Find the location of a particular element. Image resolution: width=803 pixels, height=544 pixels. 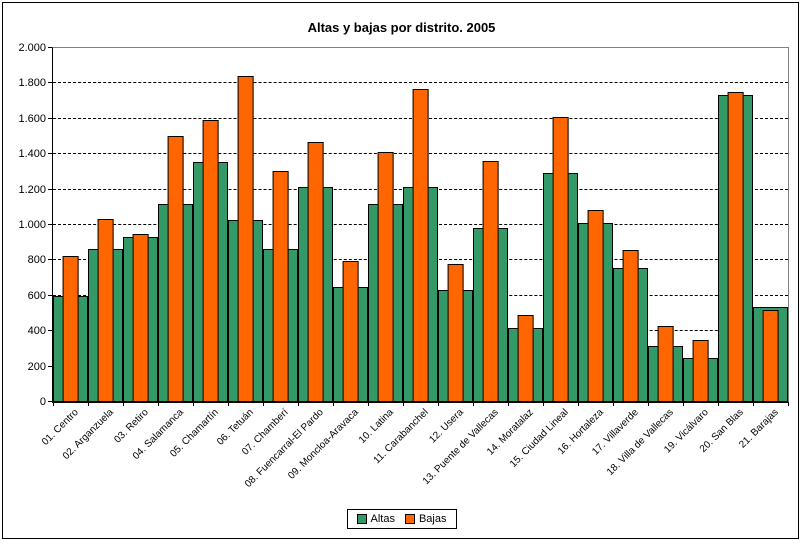

legend-item-bajas: Bajas is located at coordinates (425, 519).